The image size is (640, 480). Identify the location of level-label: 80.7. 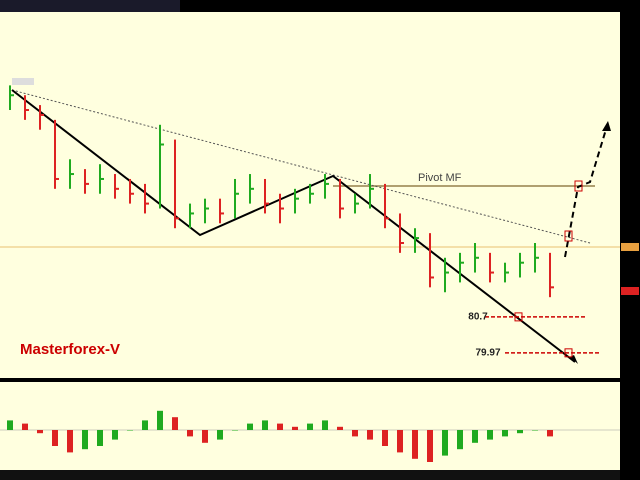
(478, 317).